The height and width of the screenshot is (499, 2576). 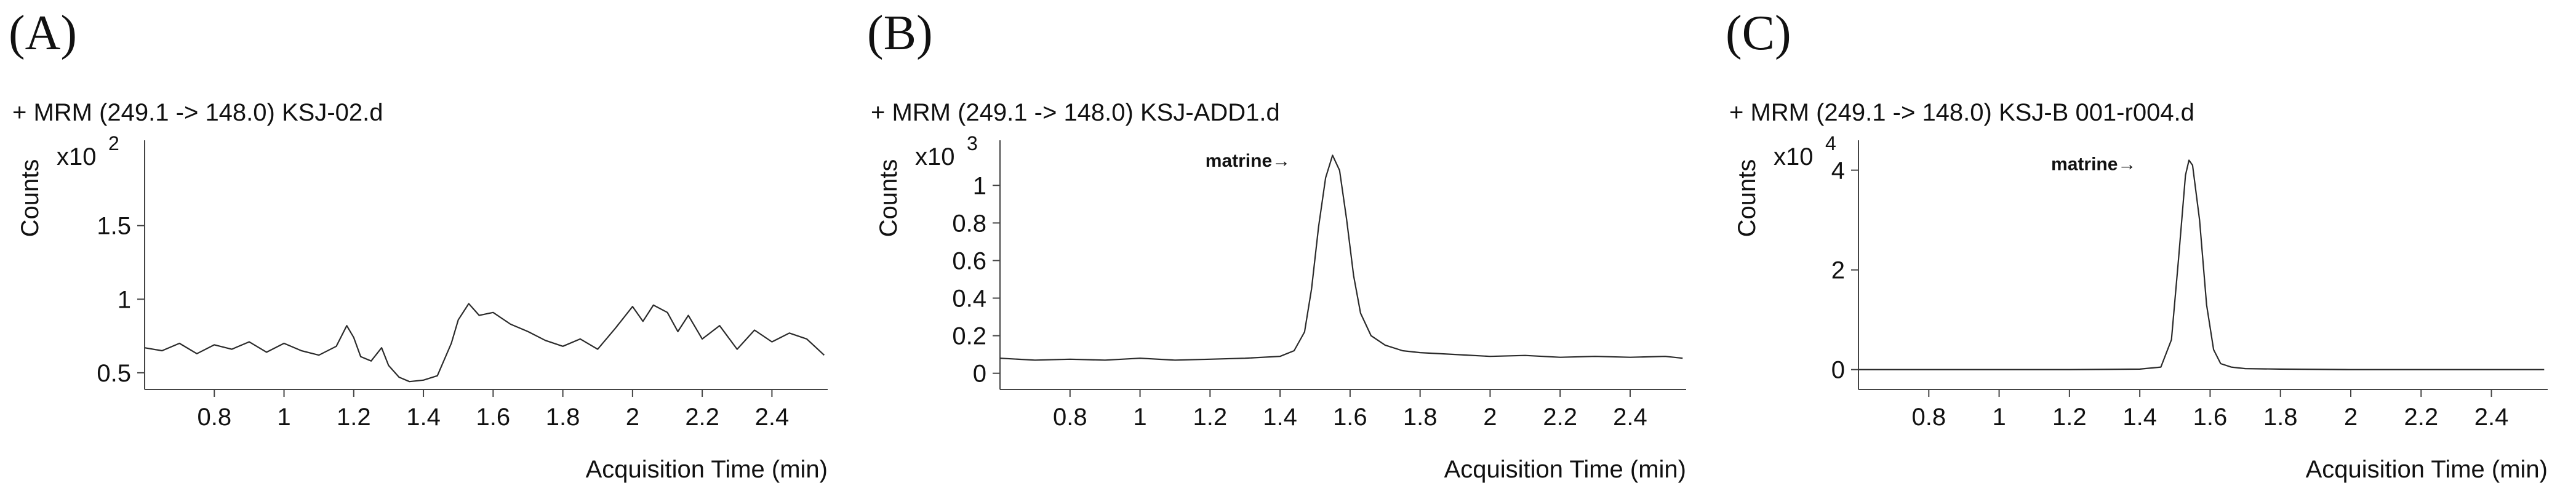 I want to click on chart-title: + MRM (249.1 -> 148.0) KSJ-B 001-r004.d, so click(x=1961, y=112).